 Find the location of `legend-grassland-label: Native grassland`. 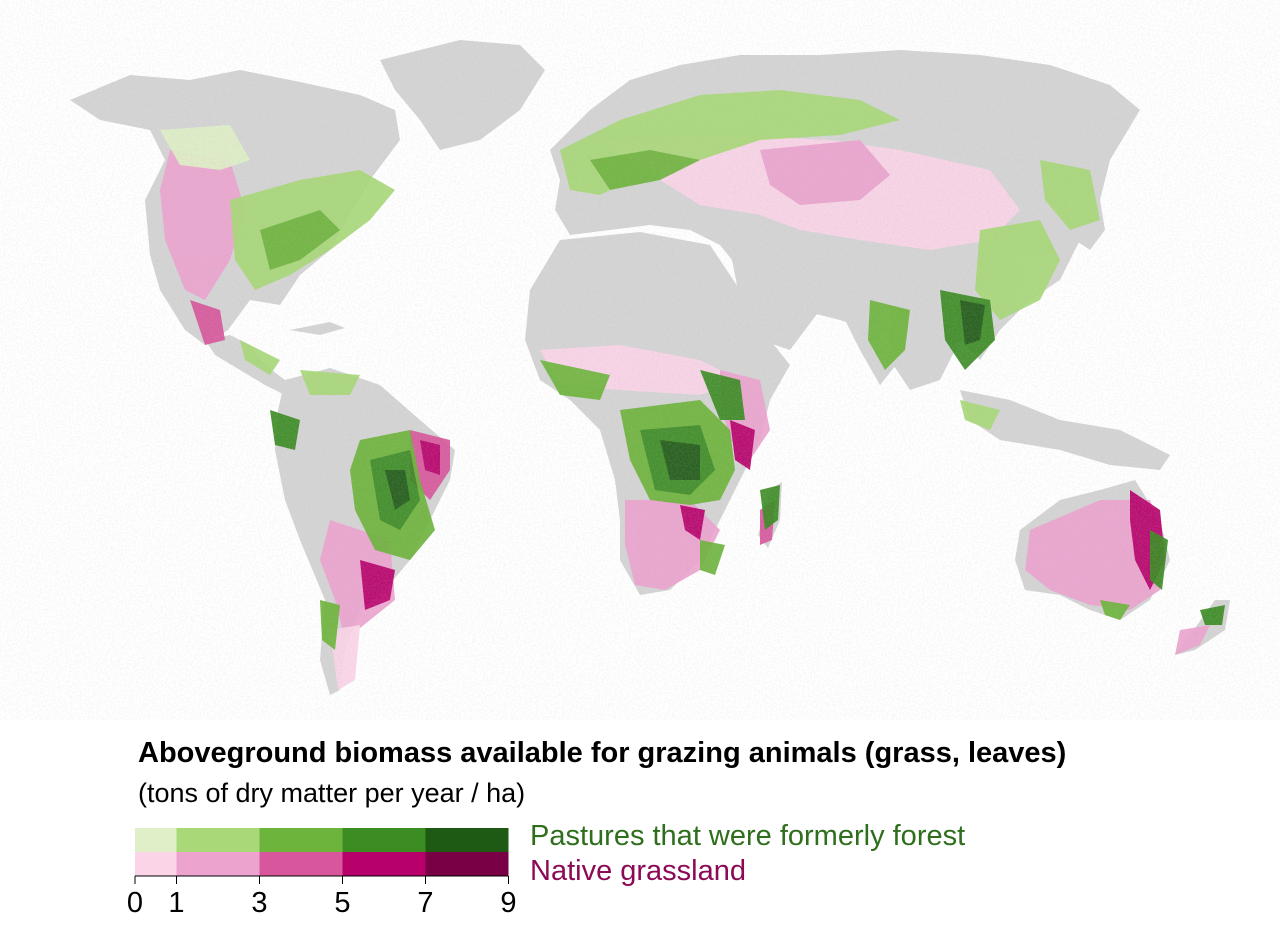

legend-grassland-label: Native grassland is located at coordinates (638, 871).